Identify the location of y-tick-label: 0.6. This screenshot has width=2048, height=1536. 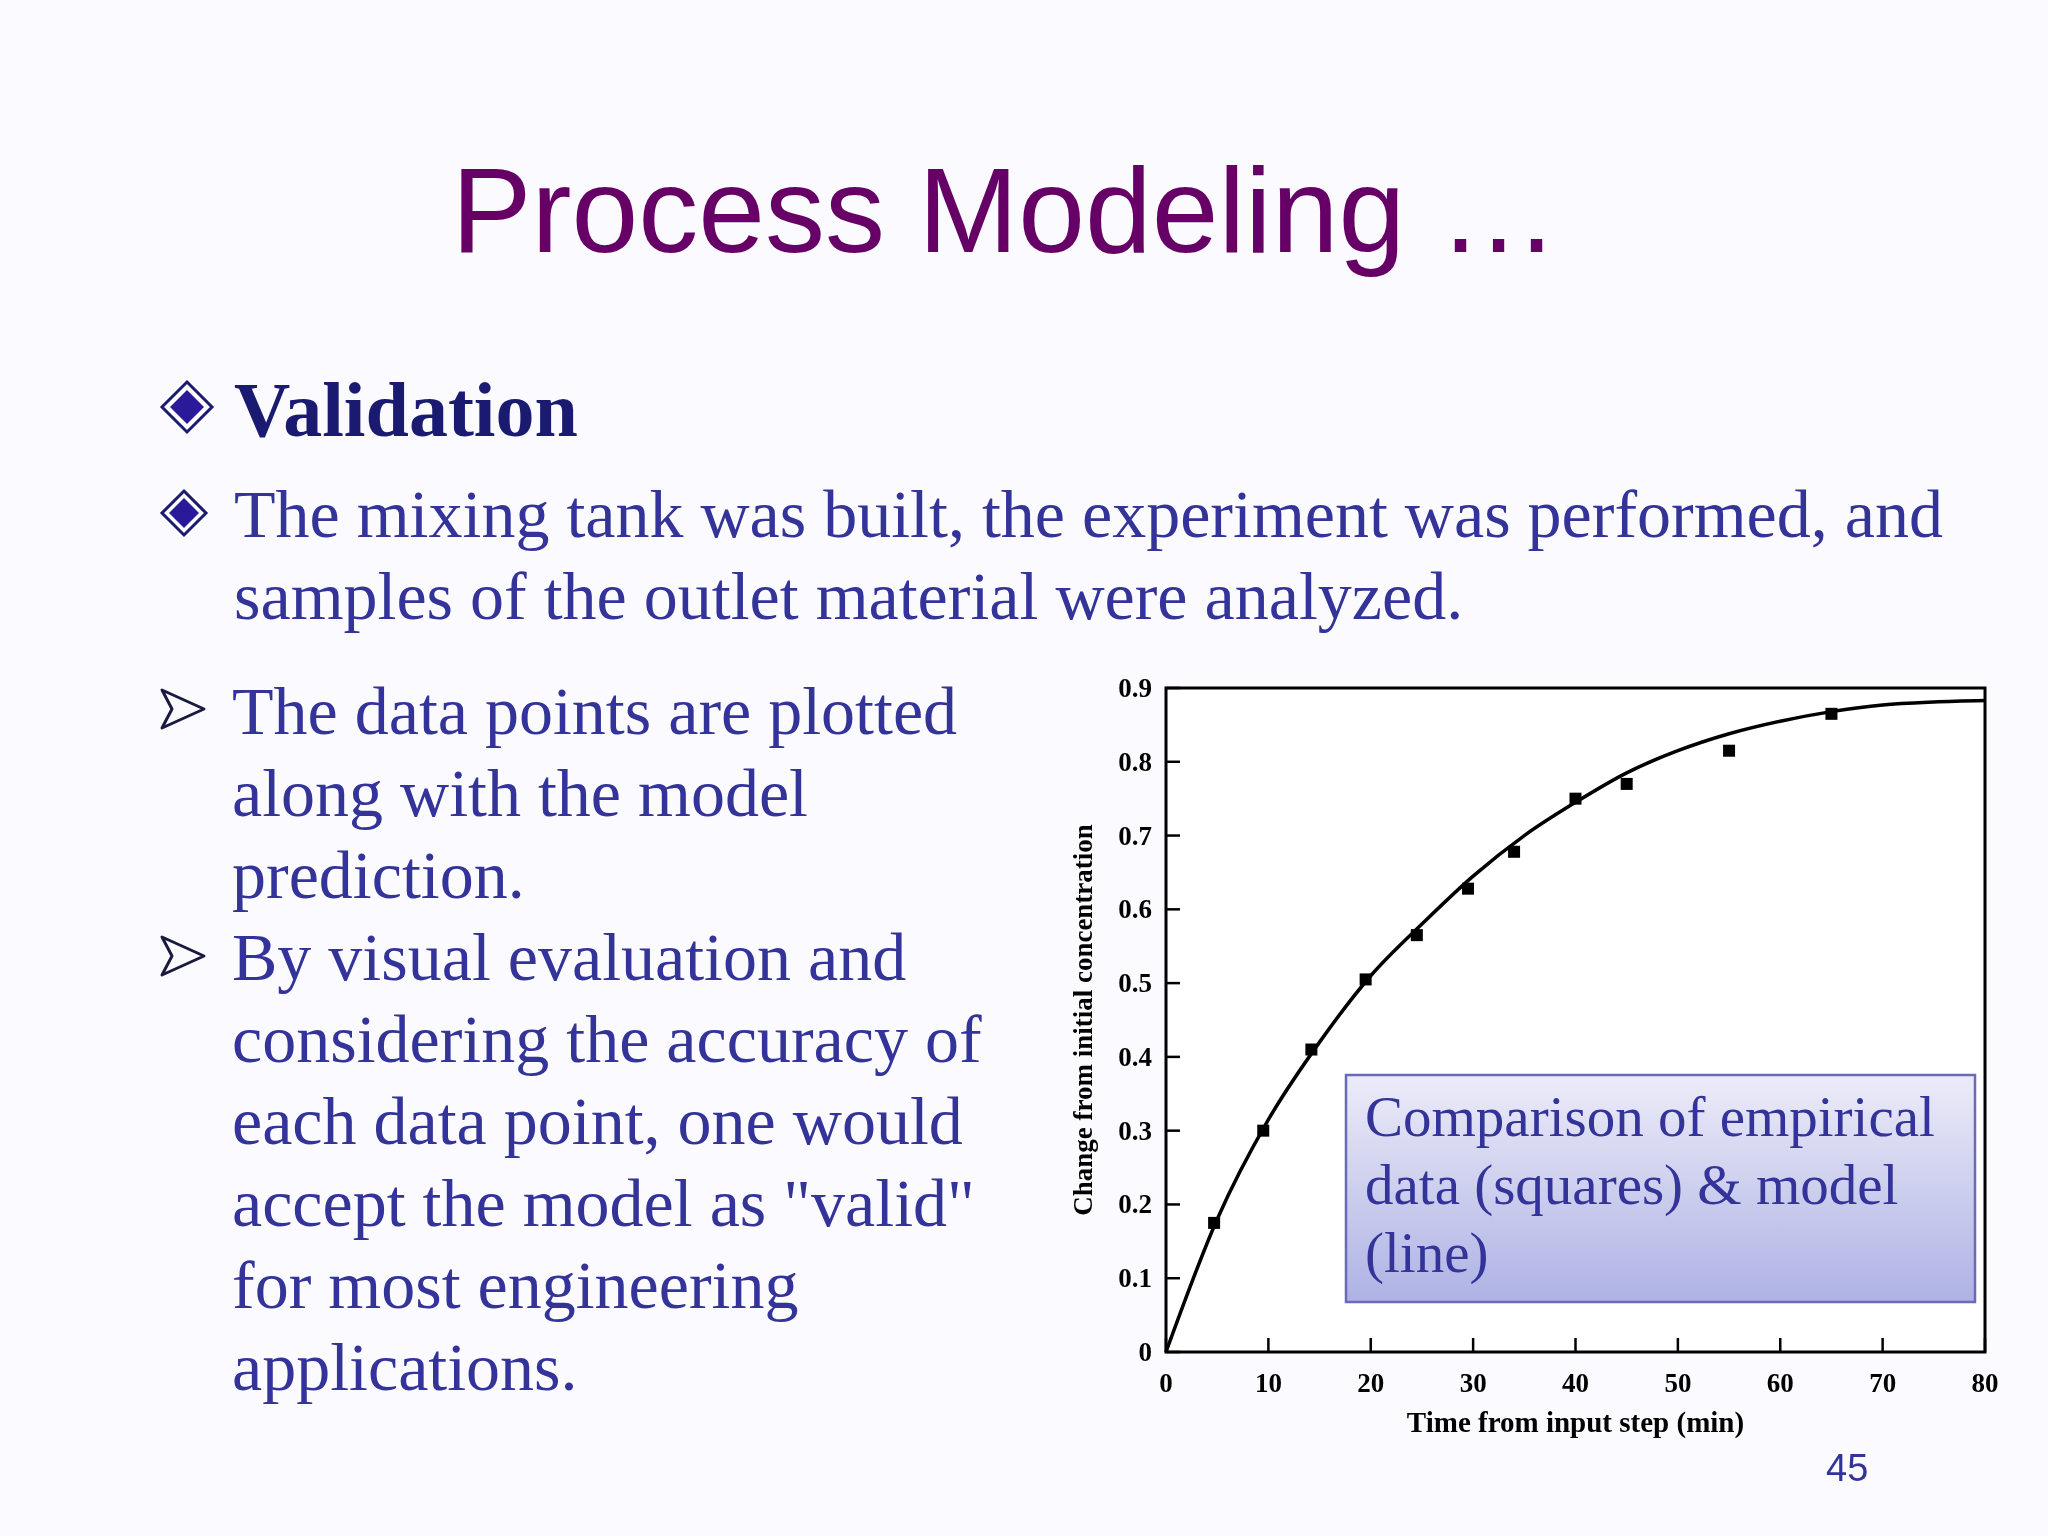
(1135, 909).